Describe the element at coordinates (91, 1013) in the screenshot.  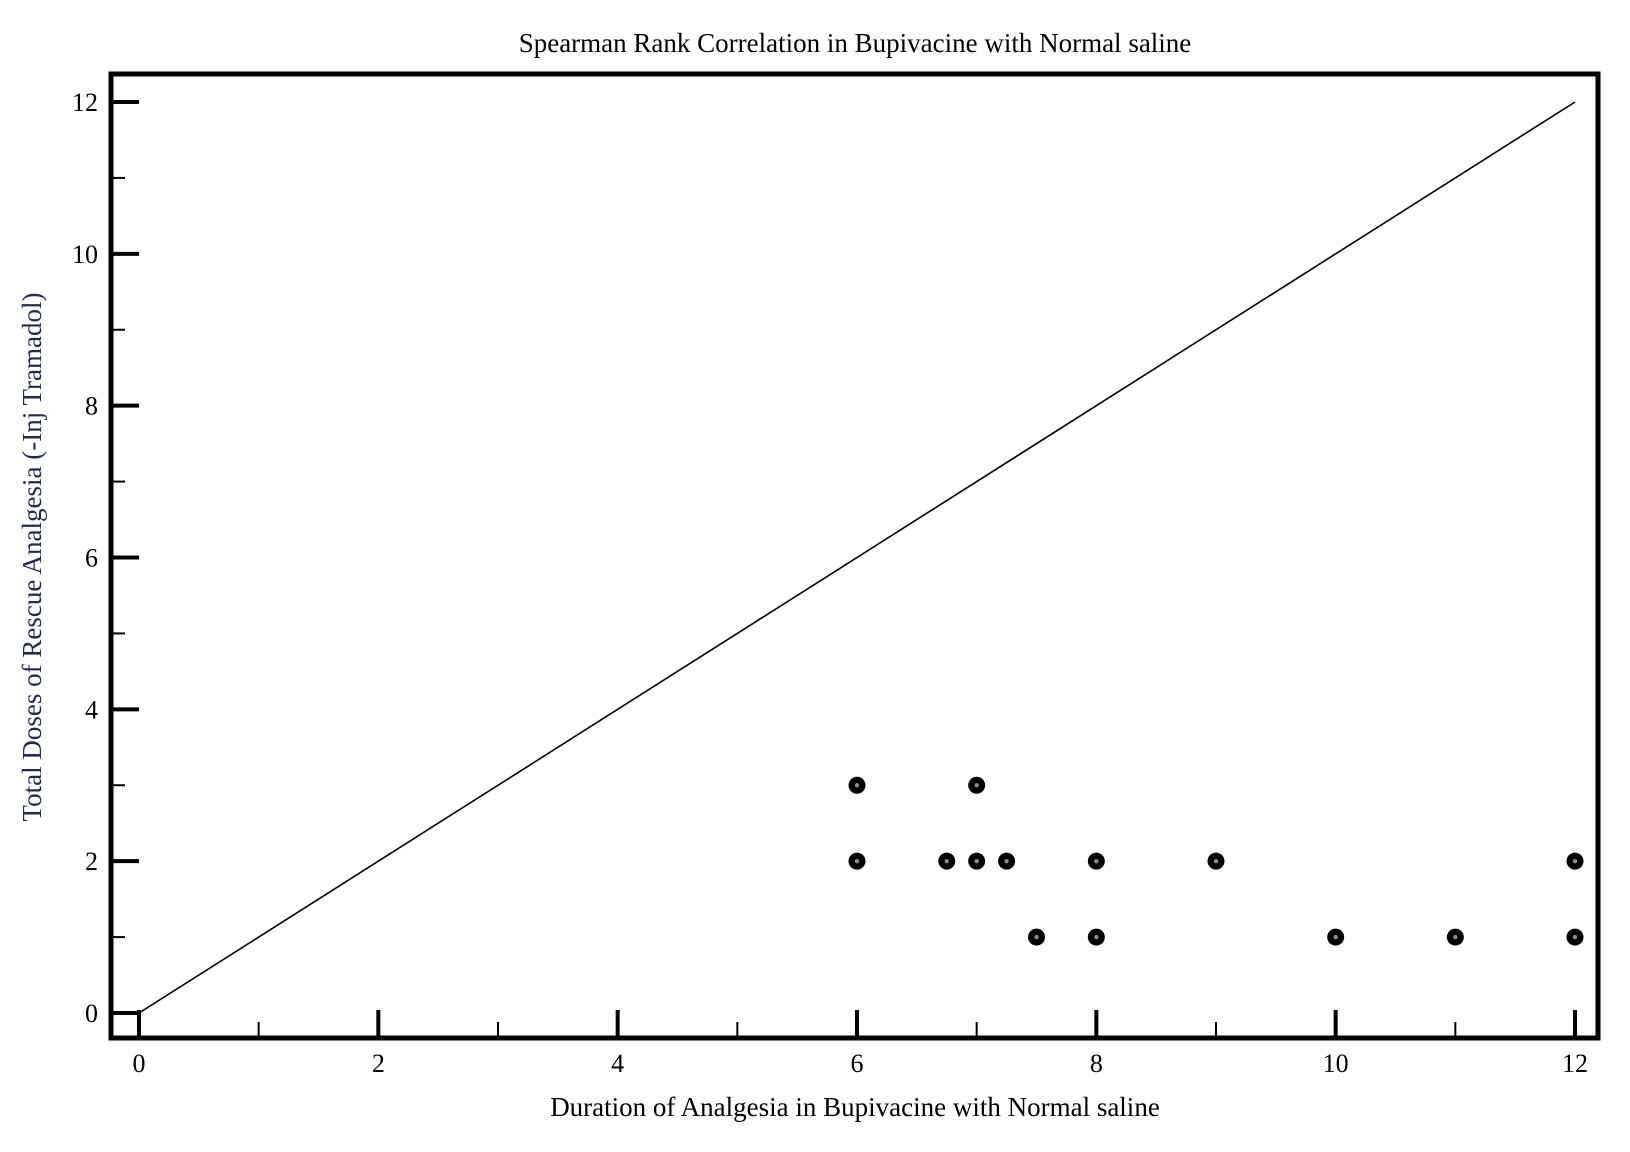
I see `y-tick-label: 0` at that location.